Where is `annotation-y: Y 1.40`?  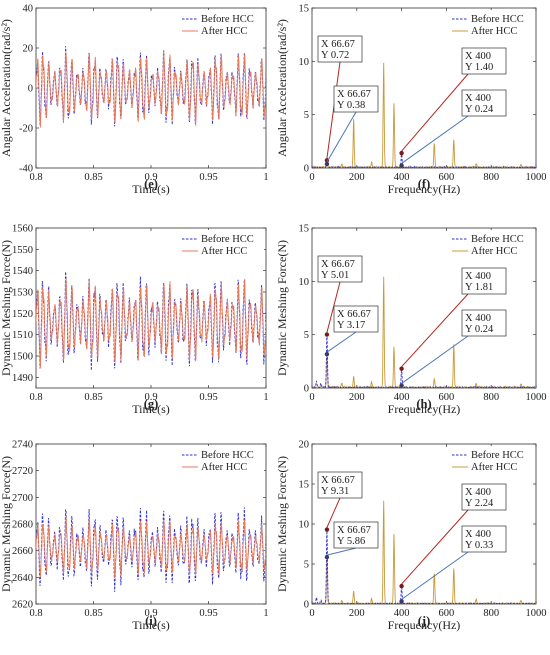 annotation-y: Y 1.40 is located at coordinates (479, 67).